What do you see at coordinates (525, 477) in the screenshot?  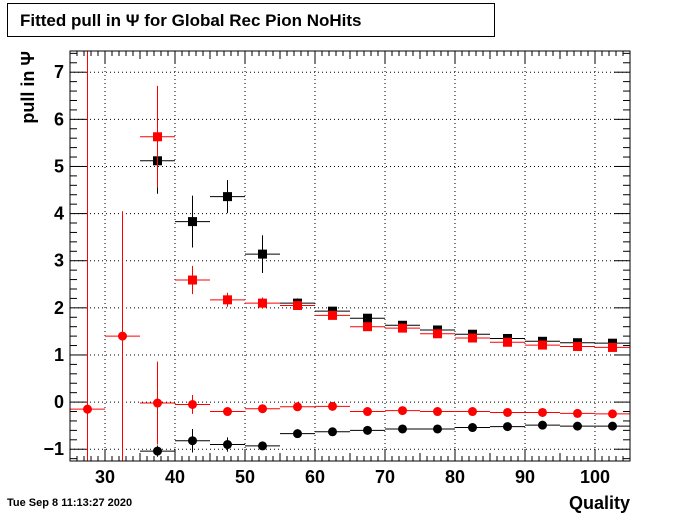 I see `x-tick-label: 90` at bounding box center [525, 477].